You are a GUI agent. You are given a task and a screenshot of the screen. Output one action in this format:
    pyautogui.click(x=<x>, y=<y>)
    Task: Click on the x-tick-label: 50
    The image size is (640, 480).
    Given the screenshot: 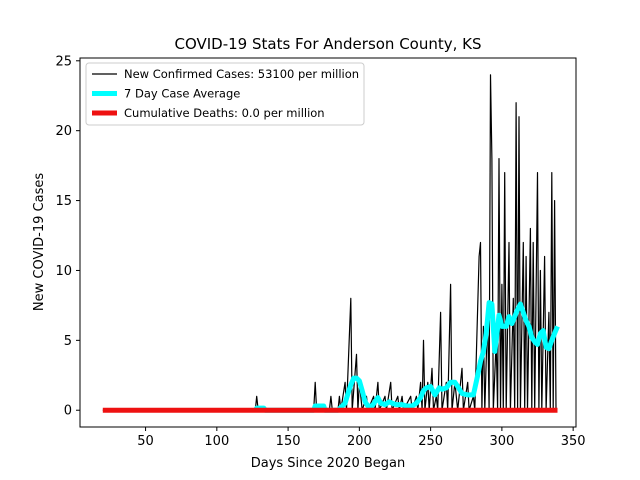 What is the action you would take?
    pyautogui.click(x=145, y=441)
    